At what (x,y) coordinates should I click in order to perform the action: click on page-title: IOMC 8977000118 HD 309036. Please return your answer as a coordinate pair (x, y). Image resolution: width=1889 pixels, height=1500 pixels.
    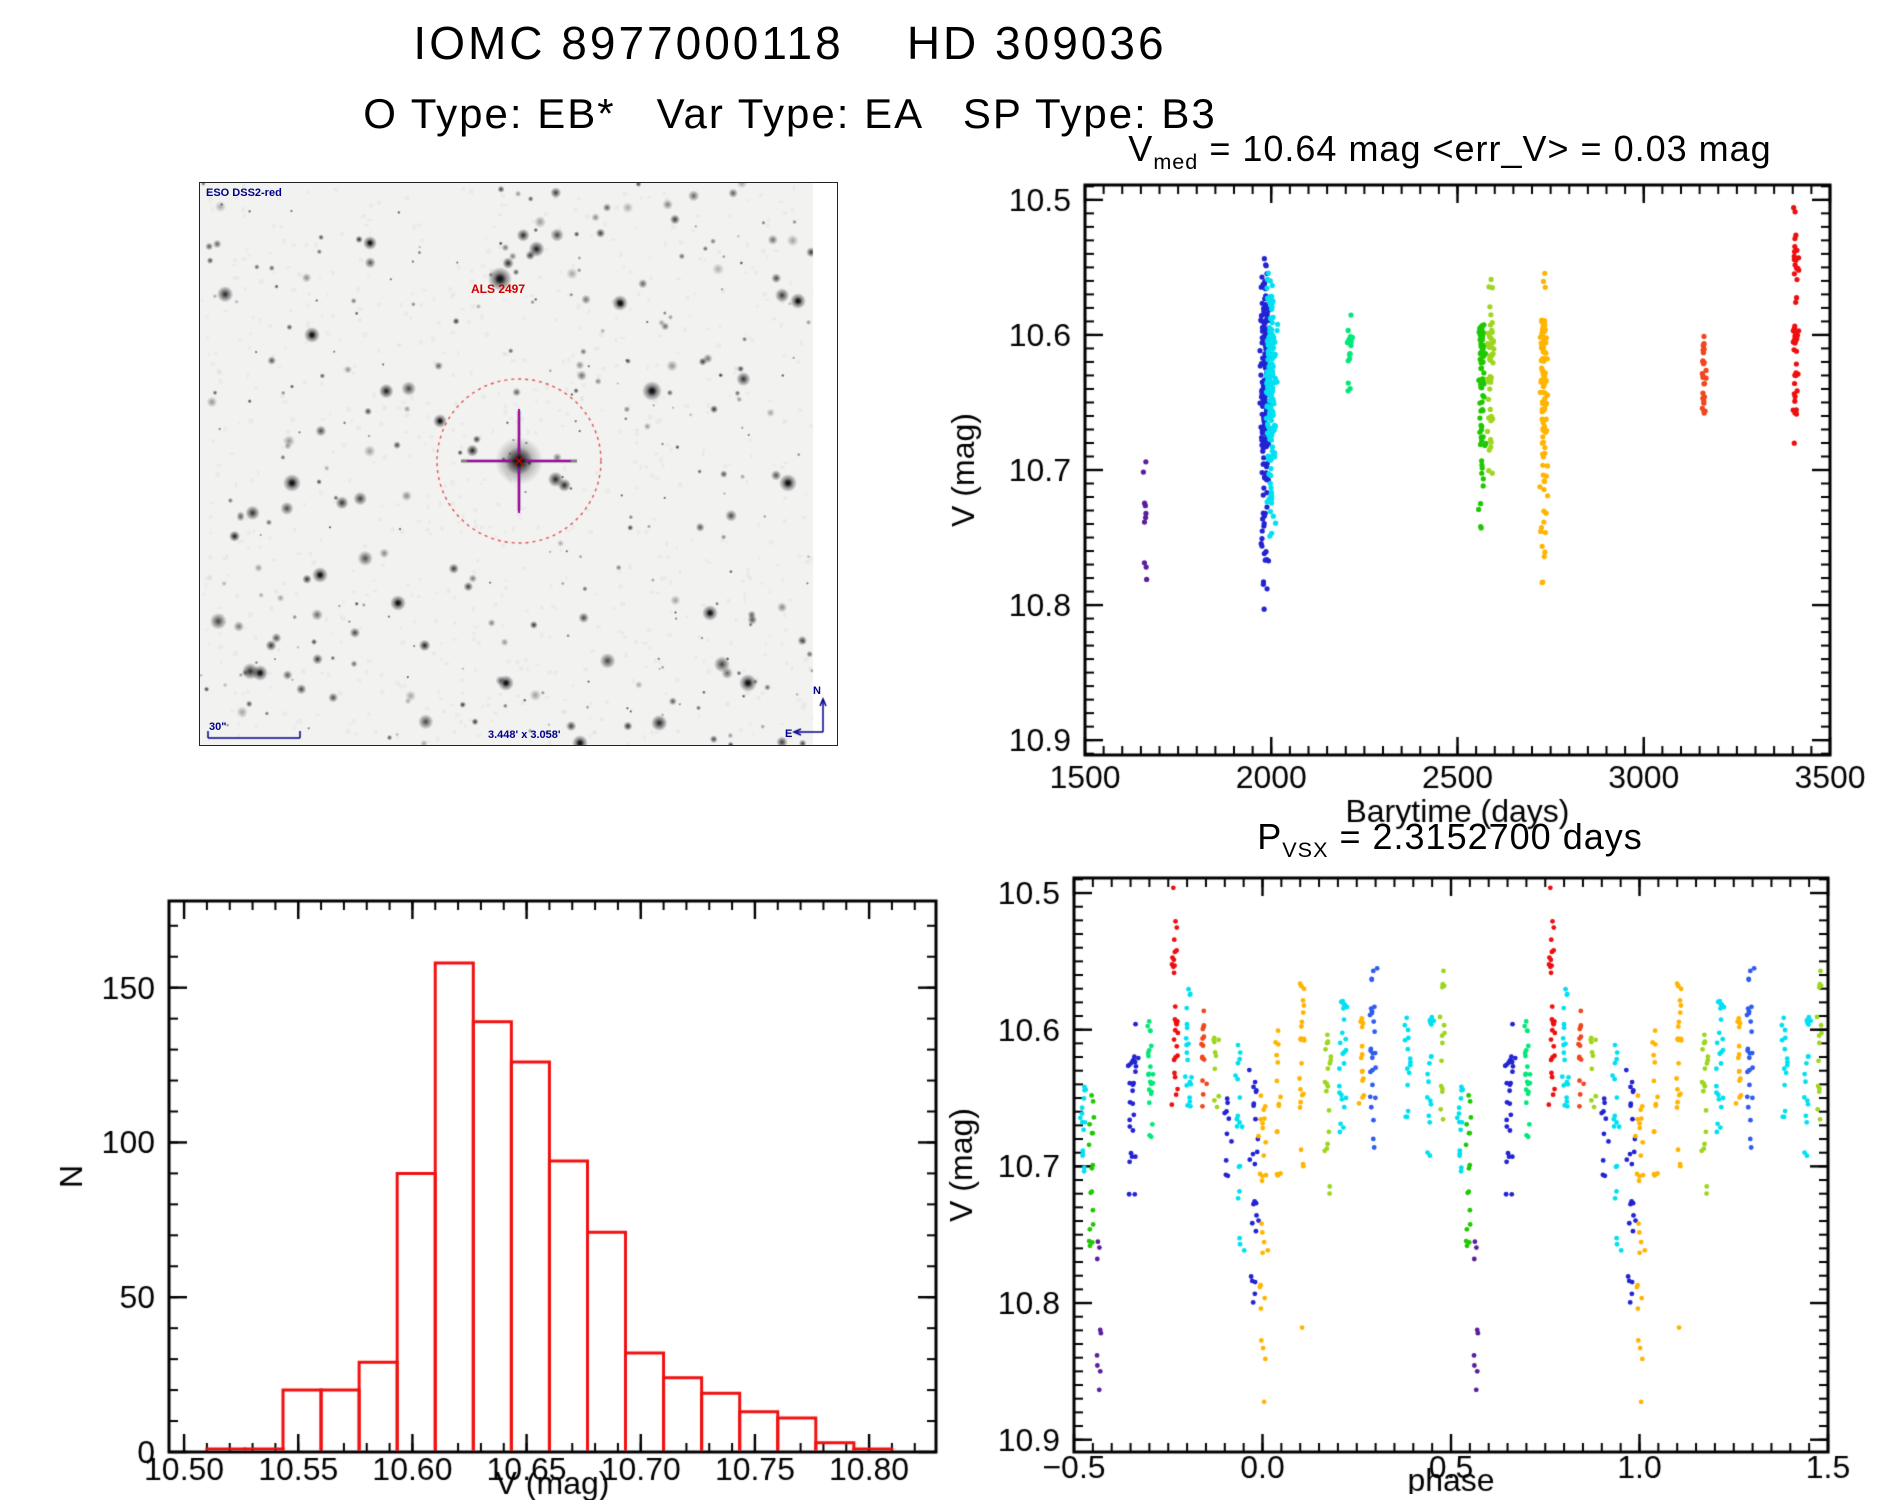
    Looking at the image, I should click on (790, 43).